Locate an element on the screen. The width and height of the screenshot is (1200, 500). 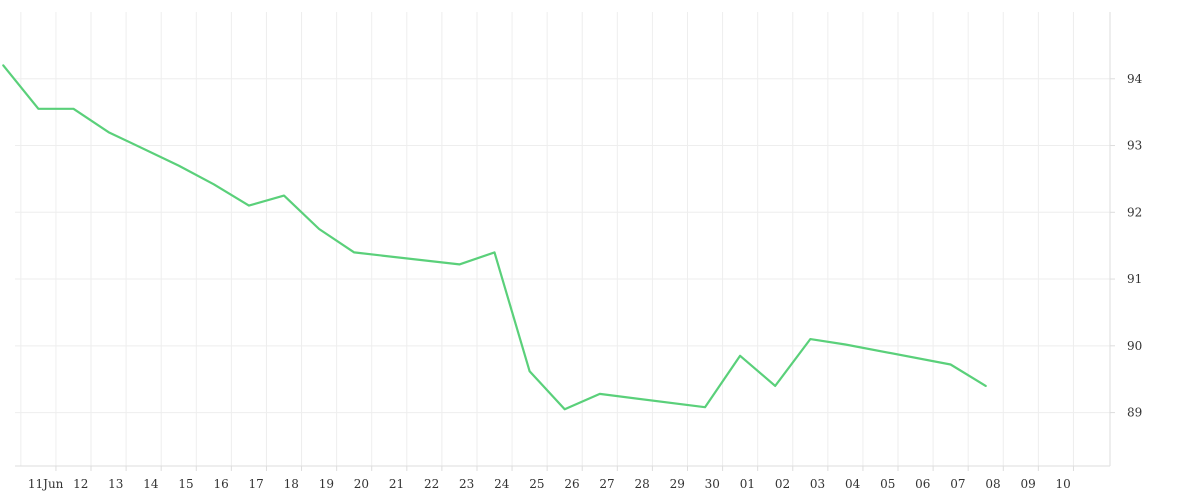
y-tick-label: 93 is located at coordinates (1134, 146).